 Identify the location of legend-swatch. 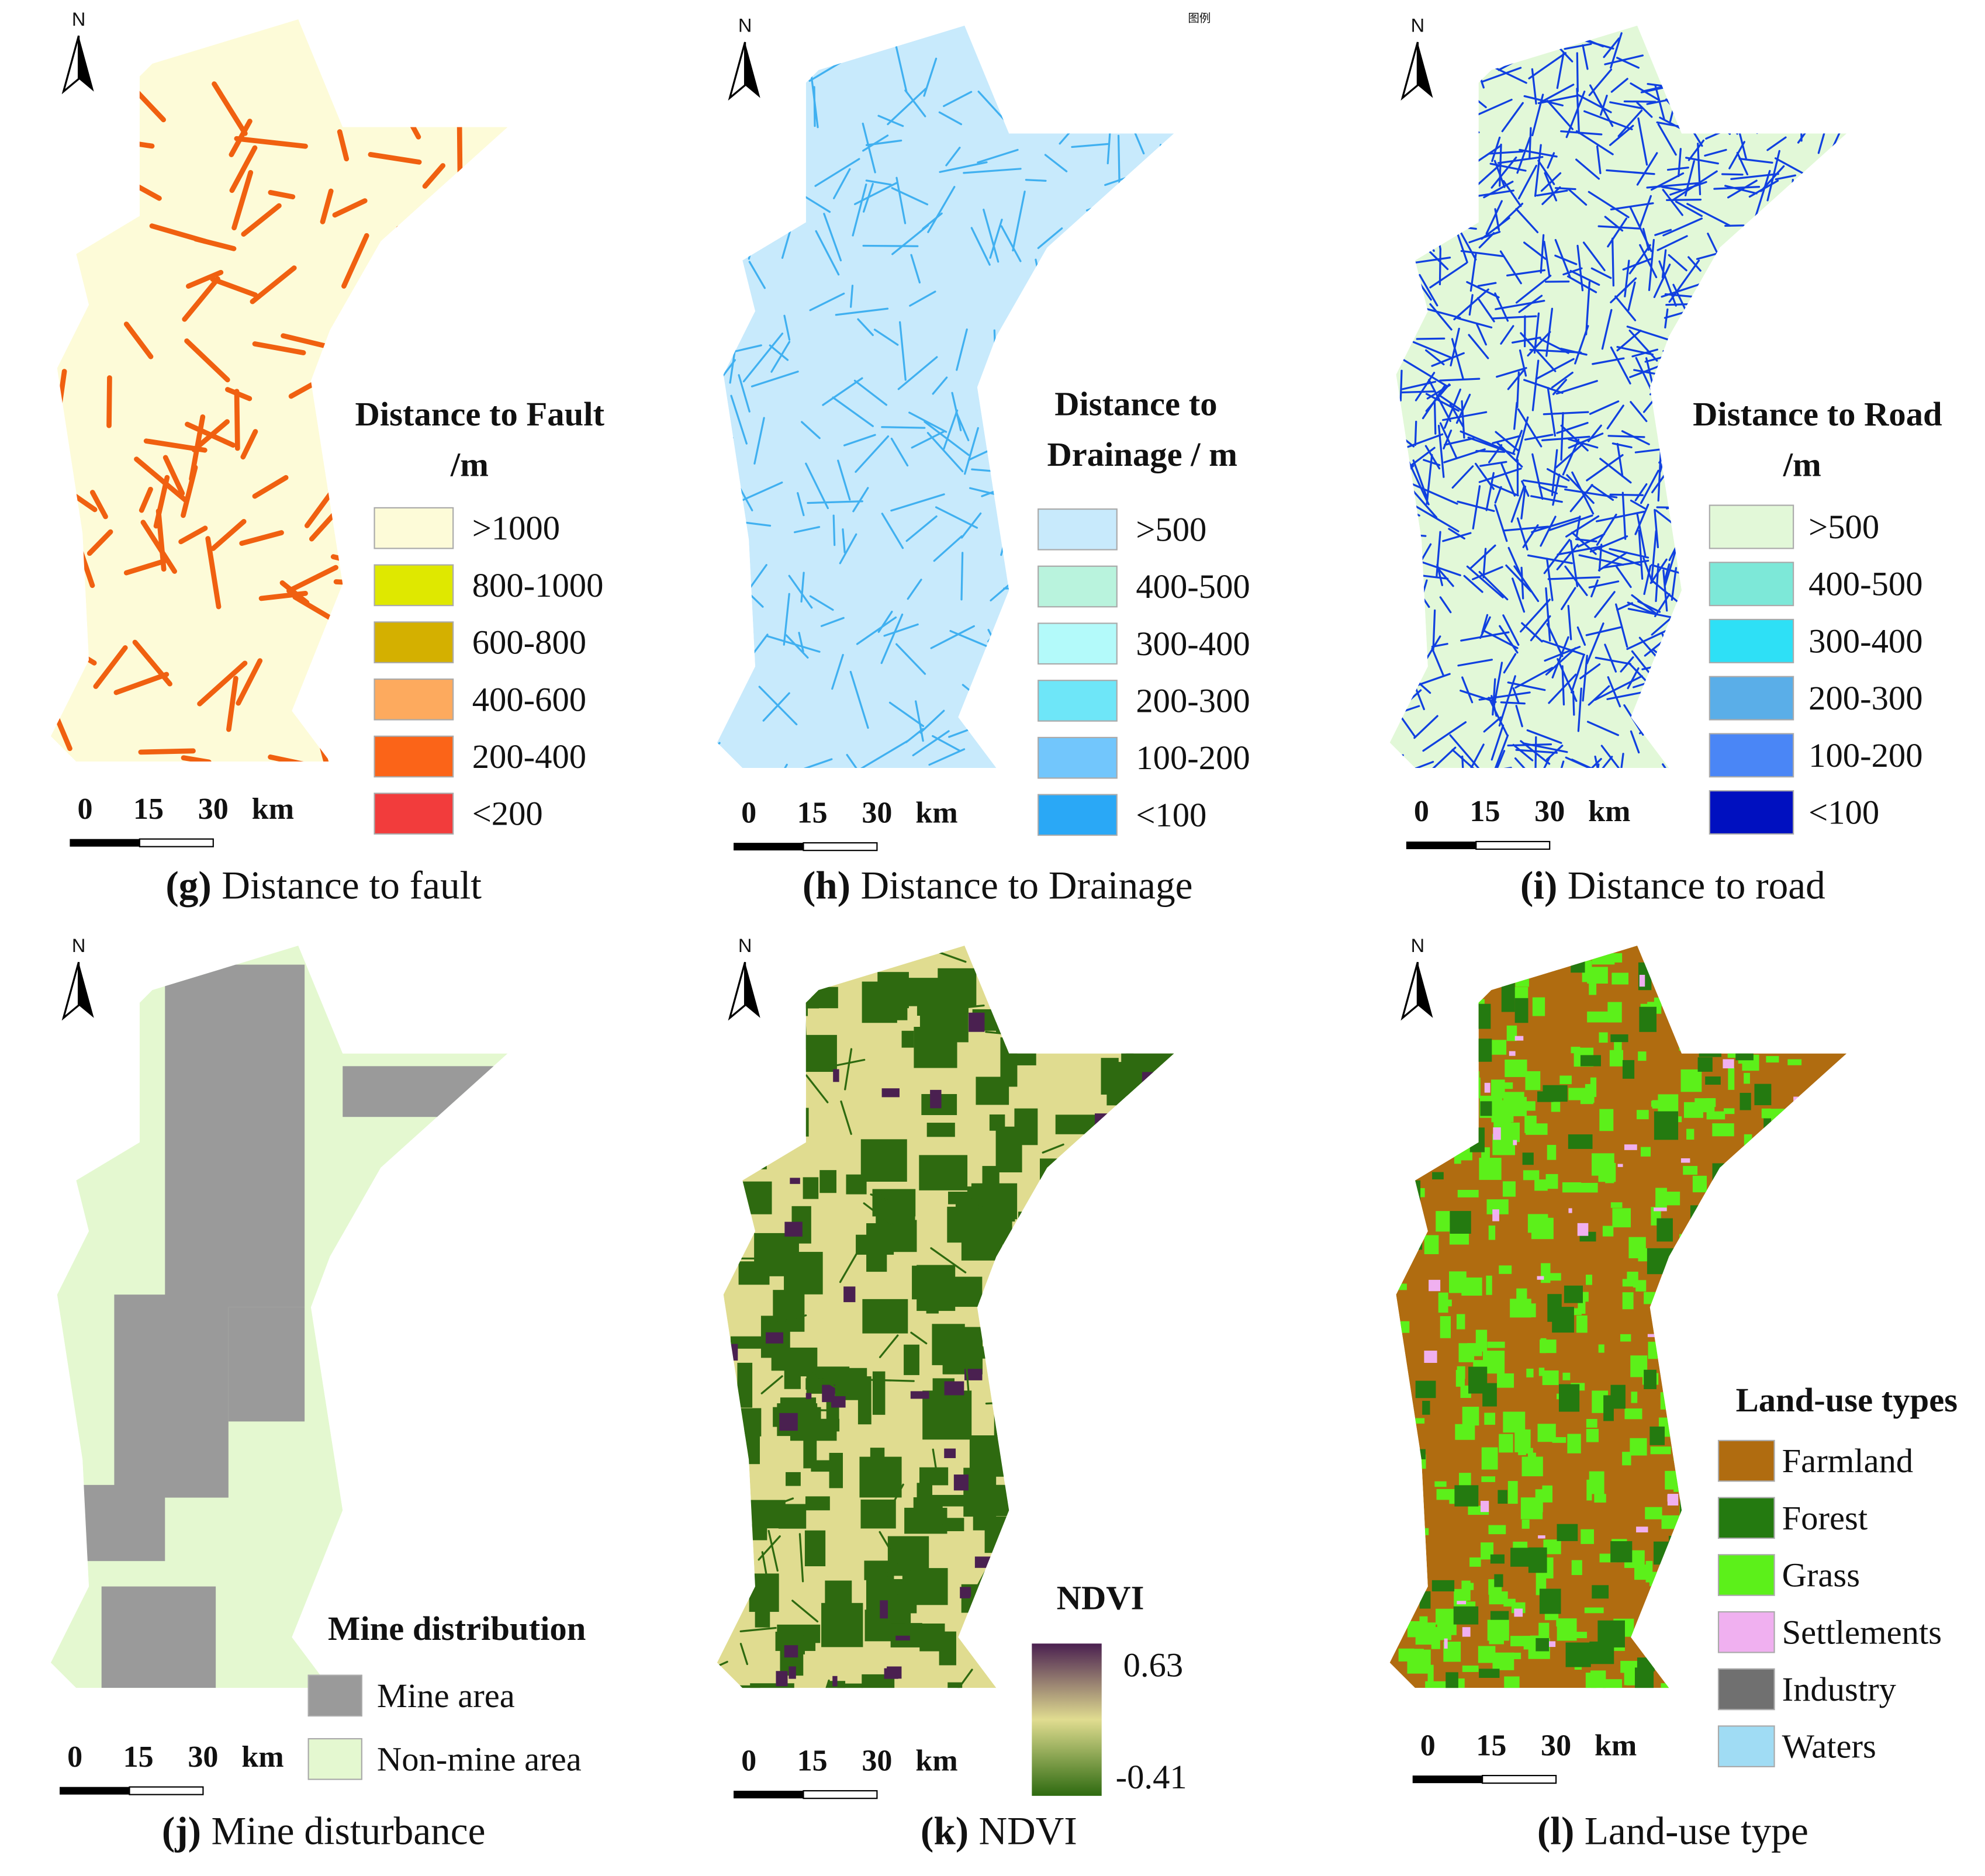
(1746, 1632).